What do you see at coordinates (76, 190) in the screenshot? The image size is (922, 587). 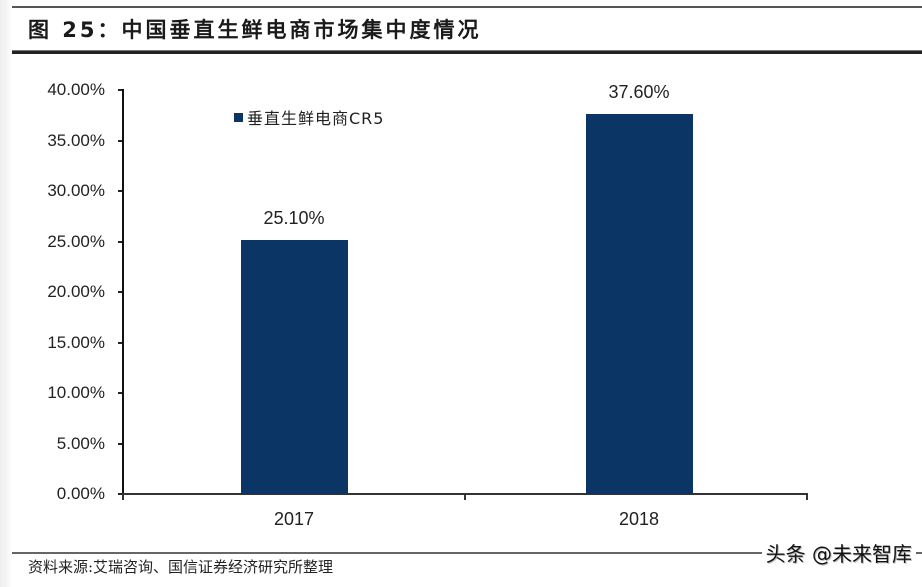 I see `y-tick-label: 30.00%` at bounding box center [76, 190].